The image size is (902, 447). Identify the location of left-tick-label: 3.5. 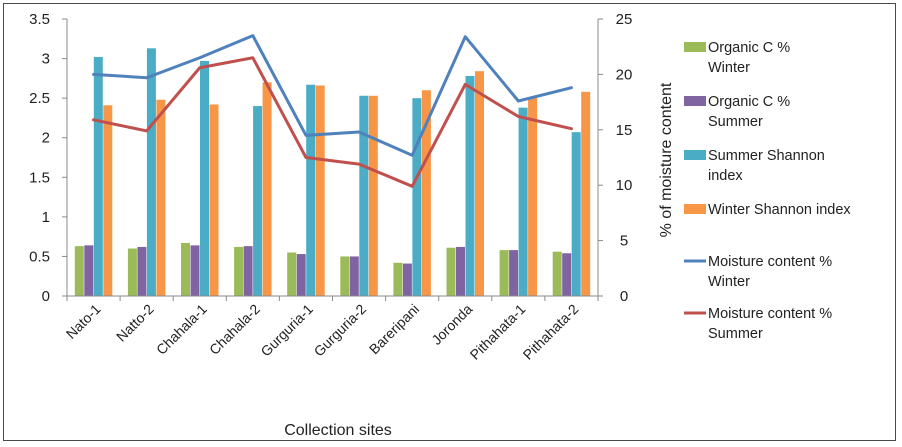
(39, 19).